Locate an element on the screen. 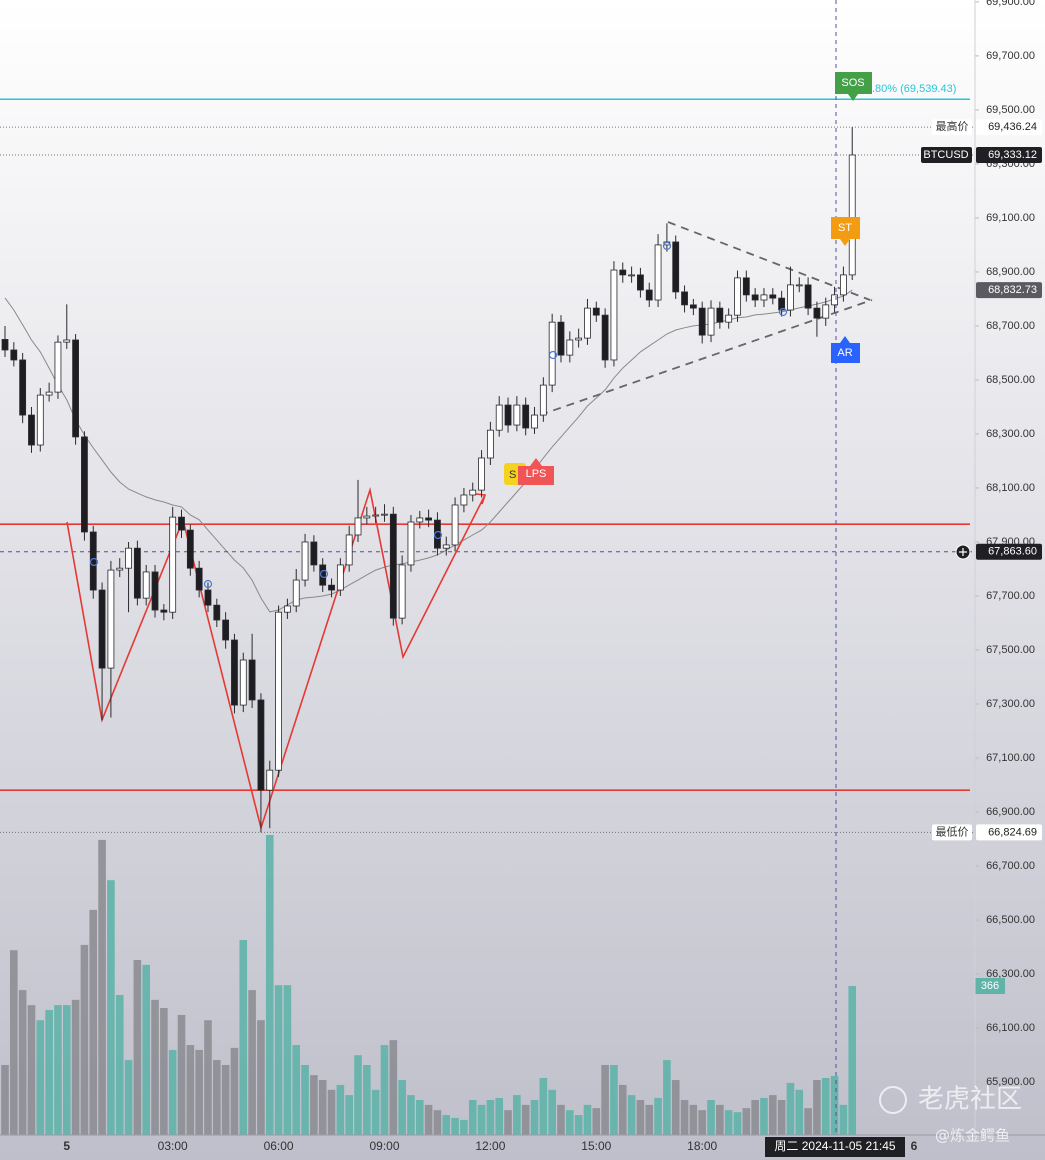 The height and width of the screenshot is (1160, 1045). crosshair-time-box is located at coordinates (835, 1147).